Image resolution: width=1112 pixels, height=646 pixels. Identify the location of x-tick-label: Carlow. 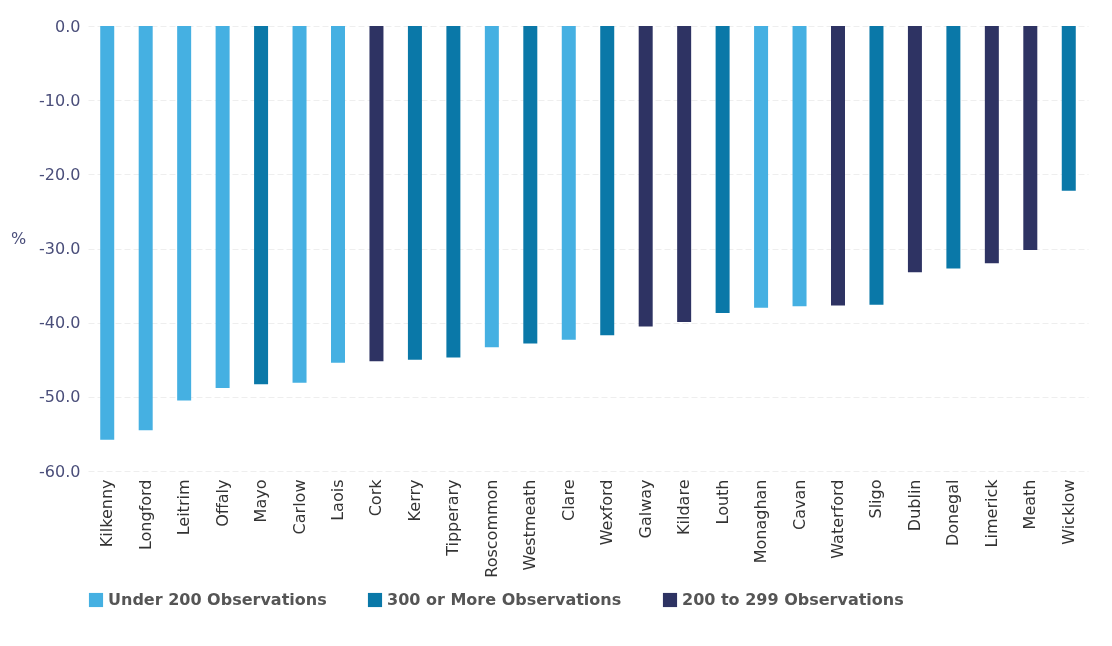
(299, 507).